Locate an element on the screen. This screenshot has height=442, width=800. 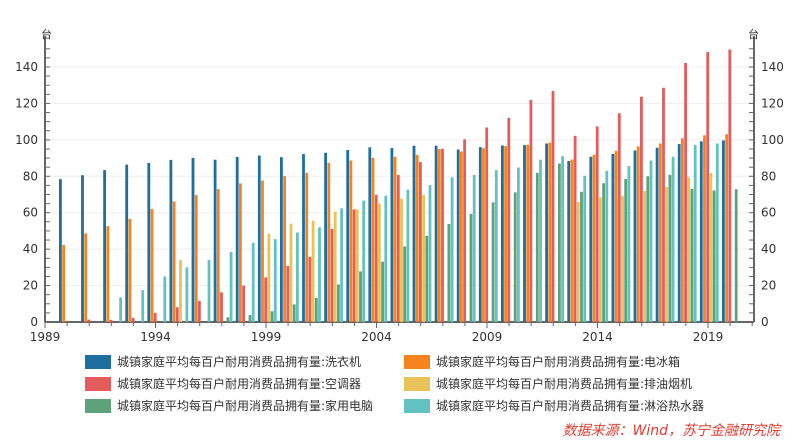
bar-2014-s5 is located at coordinates (607, 246).